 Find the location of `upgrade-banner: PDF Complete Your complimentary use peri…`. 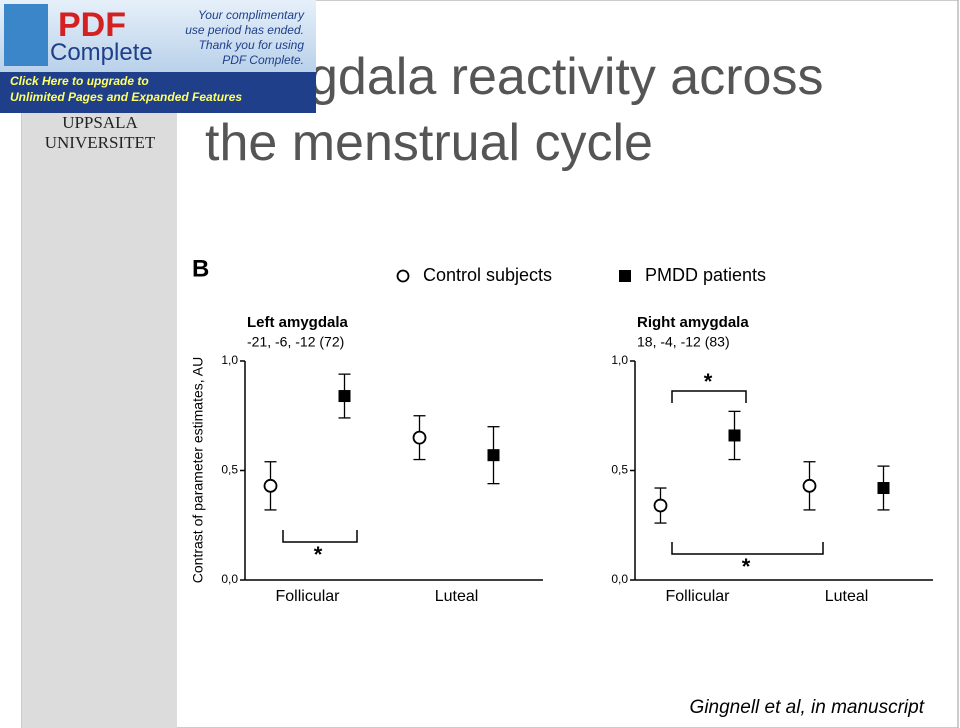

upgrade-banner: PDF Complete Your complimentary use peri… is located at coordinates (158, 56).